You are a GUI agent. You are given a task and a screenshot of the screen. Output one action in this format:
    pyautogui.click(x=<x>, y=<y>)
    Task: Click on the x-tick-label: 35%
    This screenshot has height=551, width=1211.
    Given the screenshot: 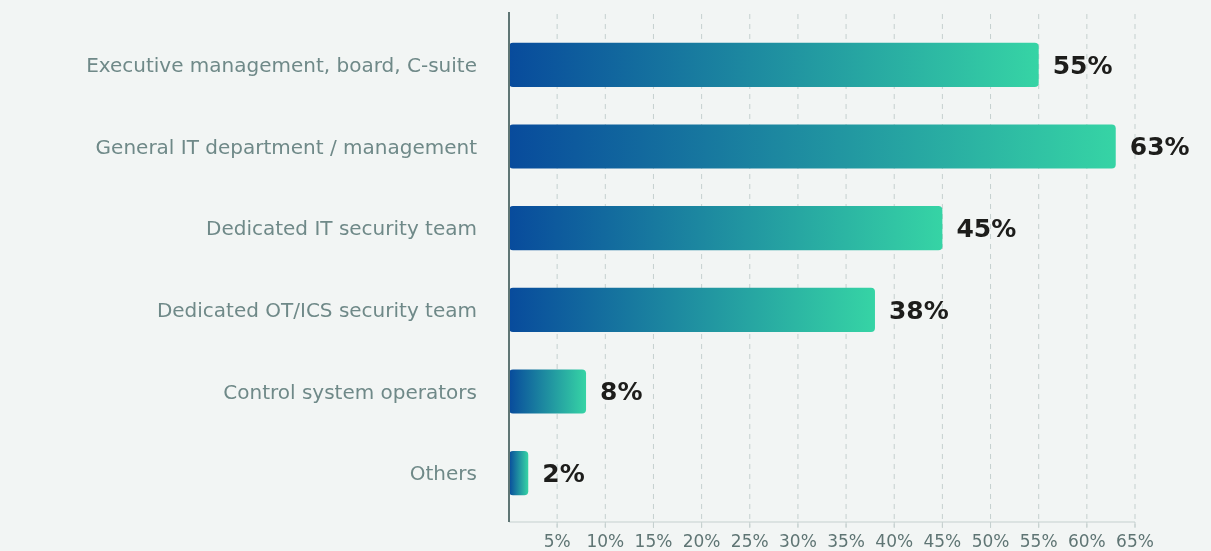 What is the action you would take?
    pyautogui.click(x=846, y=541)
    